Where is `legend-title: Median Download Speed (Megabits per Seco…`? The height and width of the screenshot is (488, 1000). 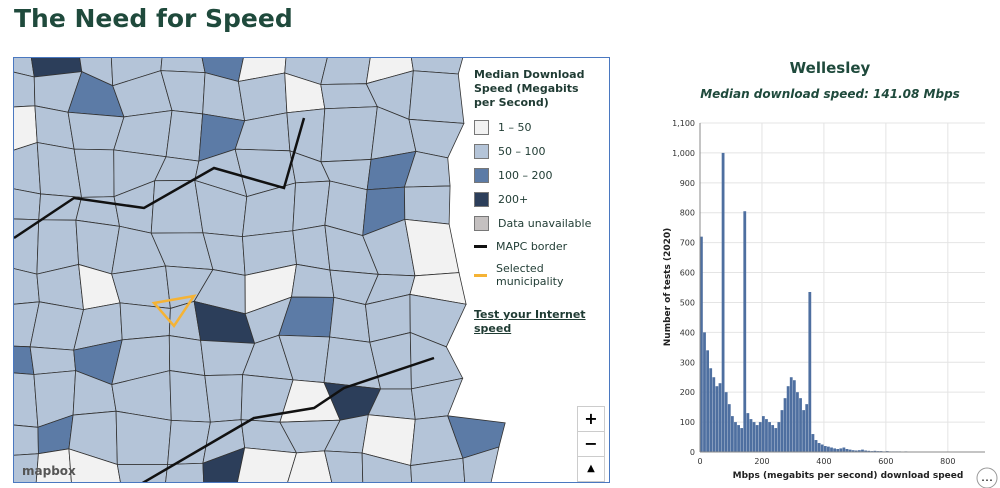
legend-title: Median Download Speed (Megabits per Seco… is located at coordinates (529, 88).